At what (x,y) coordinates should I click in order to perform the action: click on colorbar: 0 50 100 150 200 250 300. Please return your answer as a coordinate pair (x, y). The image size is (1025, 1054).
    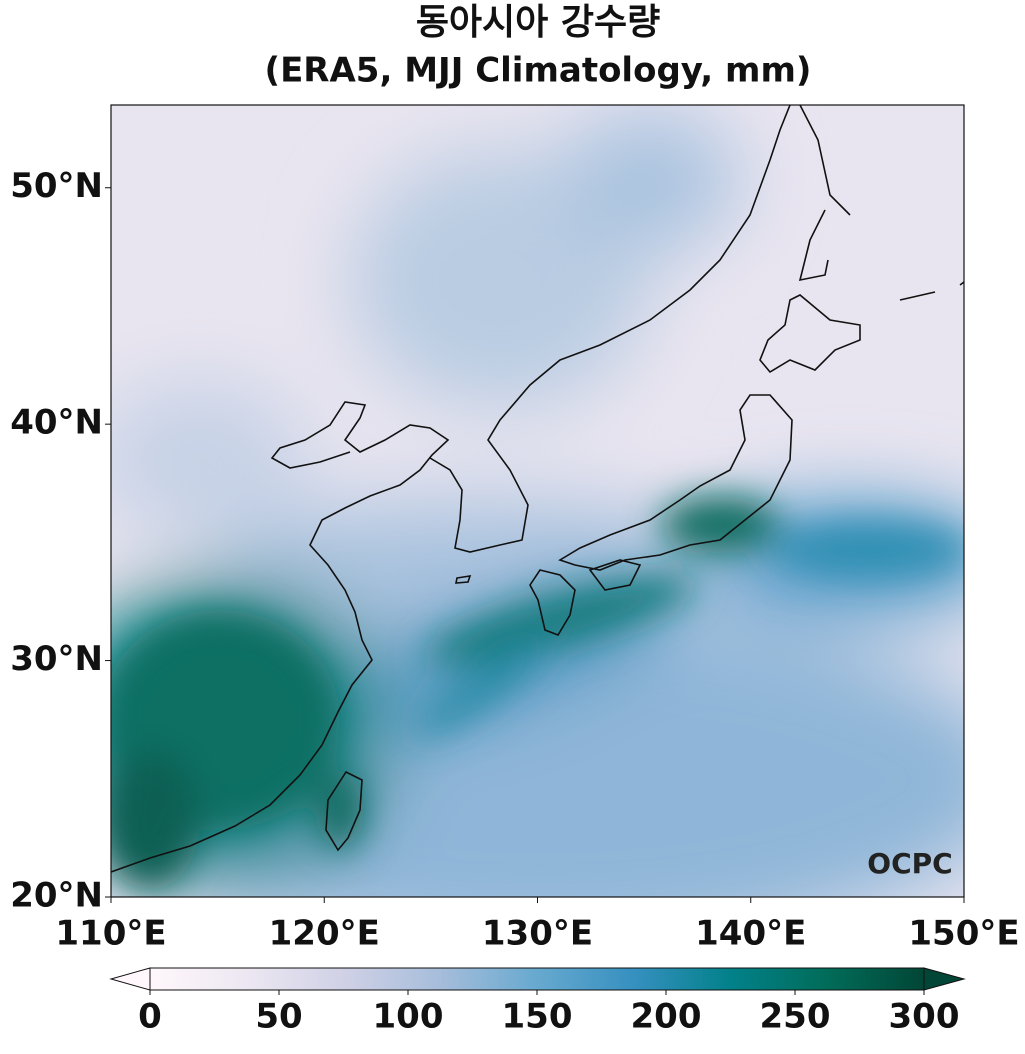
    Looking at the image, I should click on (537, 1002).